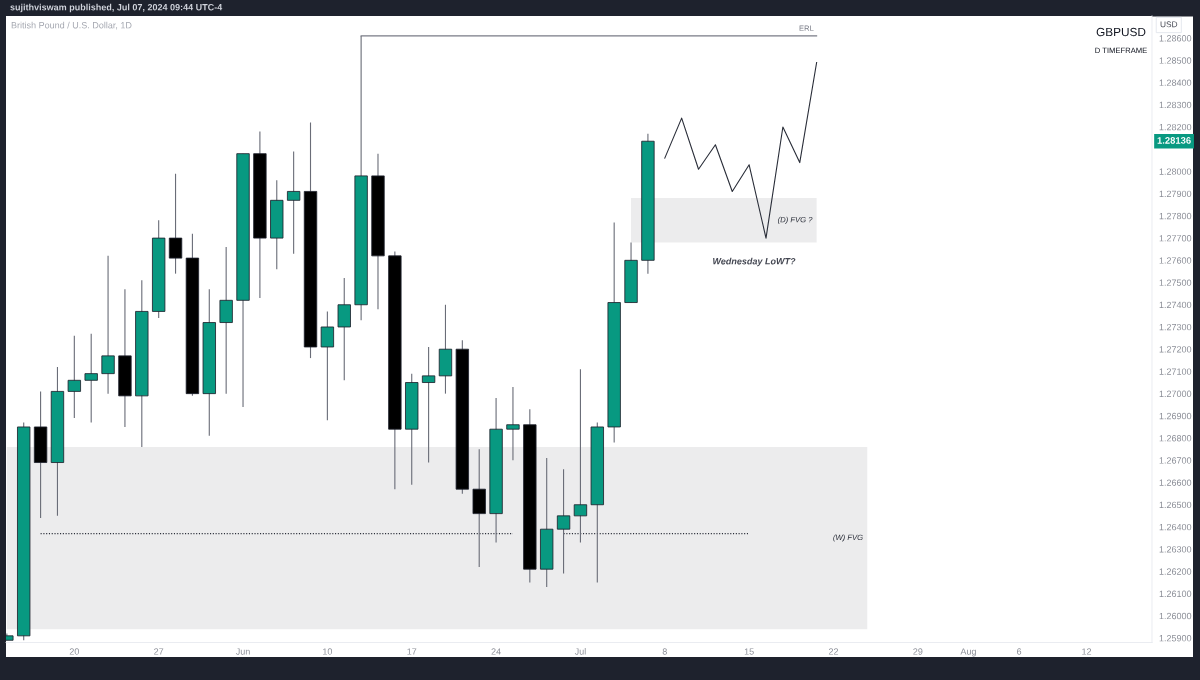 Image resolution: width=1200 pixels, height=680 pixels. Describe the element at coordinates (1175, 549) in the screenshot. I see `y-tick-label: 1.26300` at that location.